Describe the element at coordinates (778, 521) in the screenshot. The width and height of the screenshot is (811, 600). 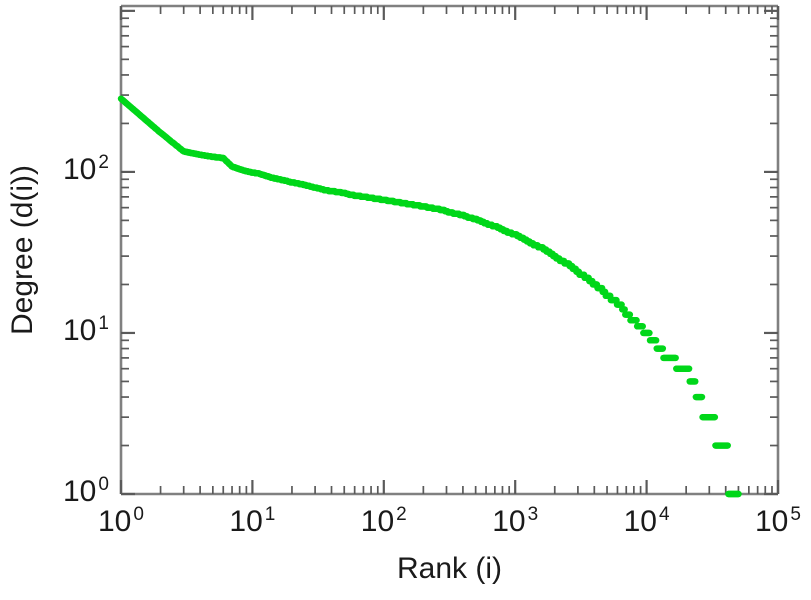
I see `x-tick-label-100000: 10 5` at that location.